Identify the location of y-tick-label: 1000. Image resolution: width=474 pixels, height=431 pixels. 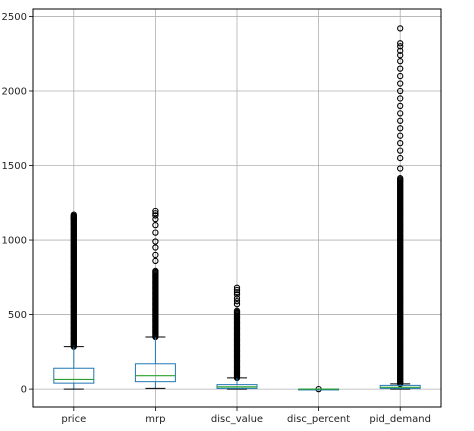
(14, 241).